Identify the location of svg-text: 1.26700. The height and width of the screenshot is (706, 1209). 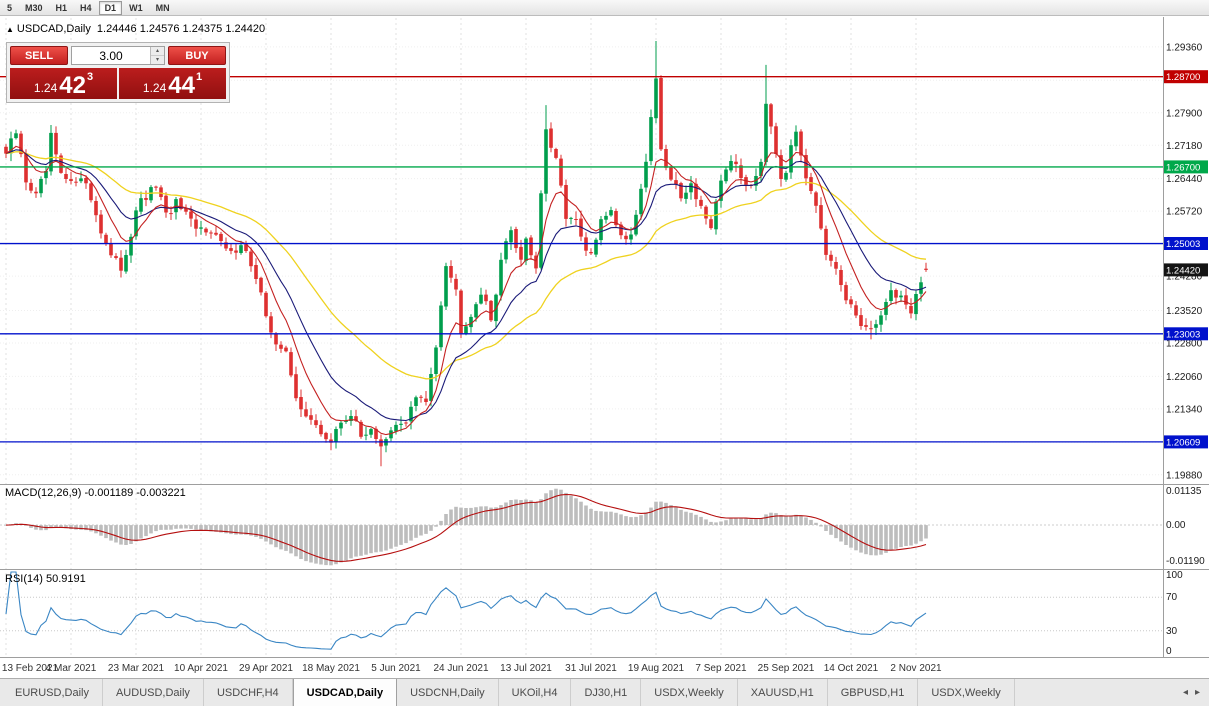
(1183, 167).